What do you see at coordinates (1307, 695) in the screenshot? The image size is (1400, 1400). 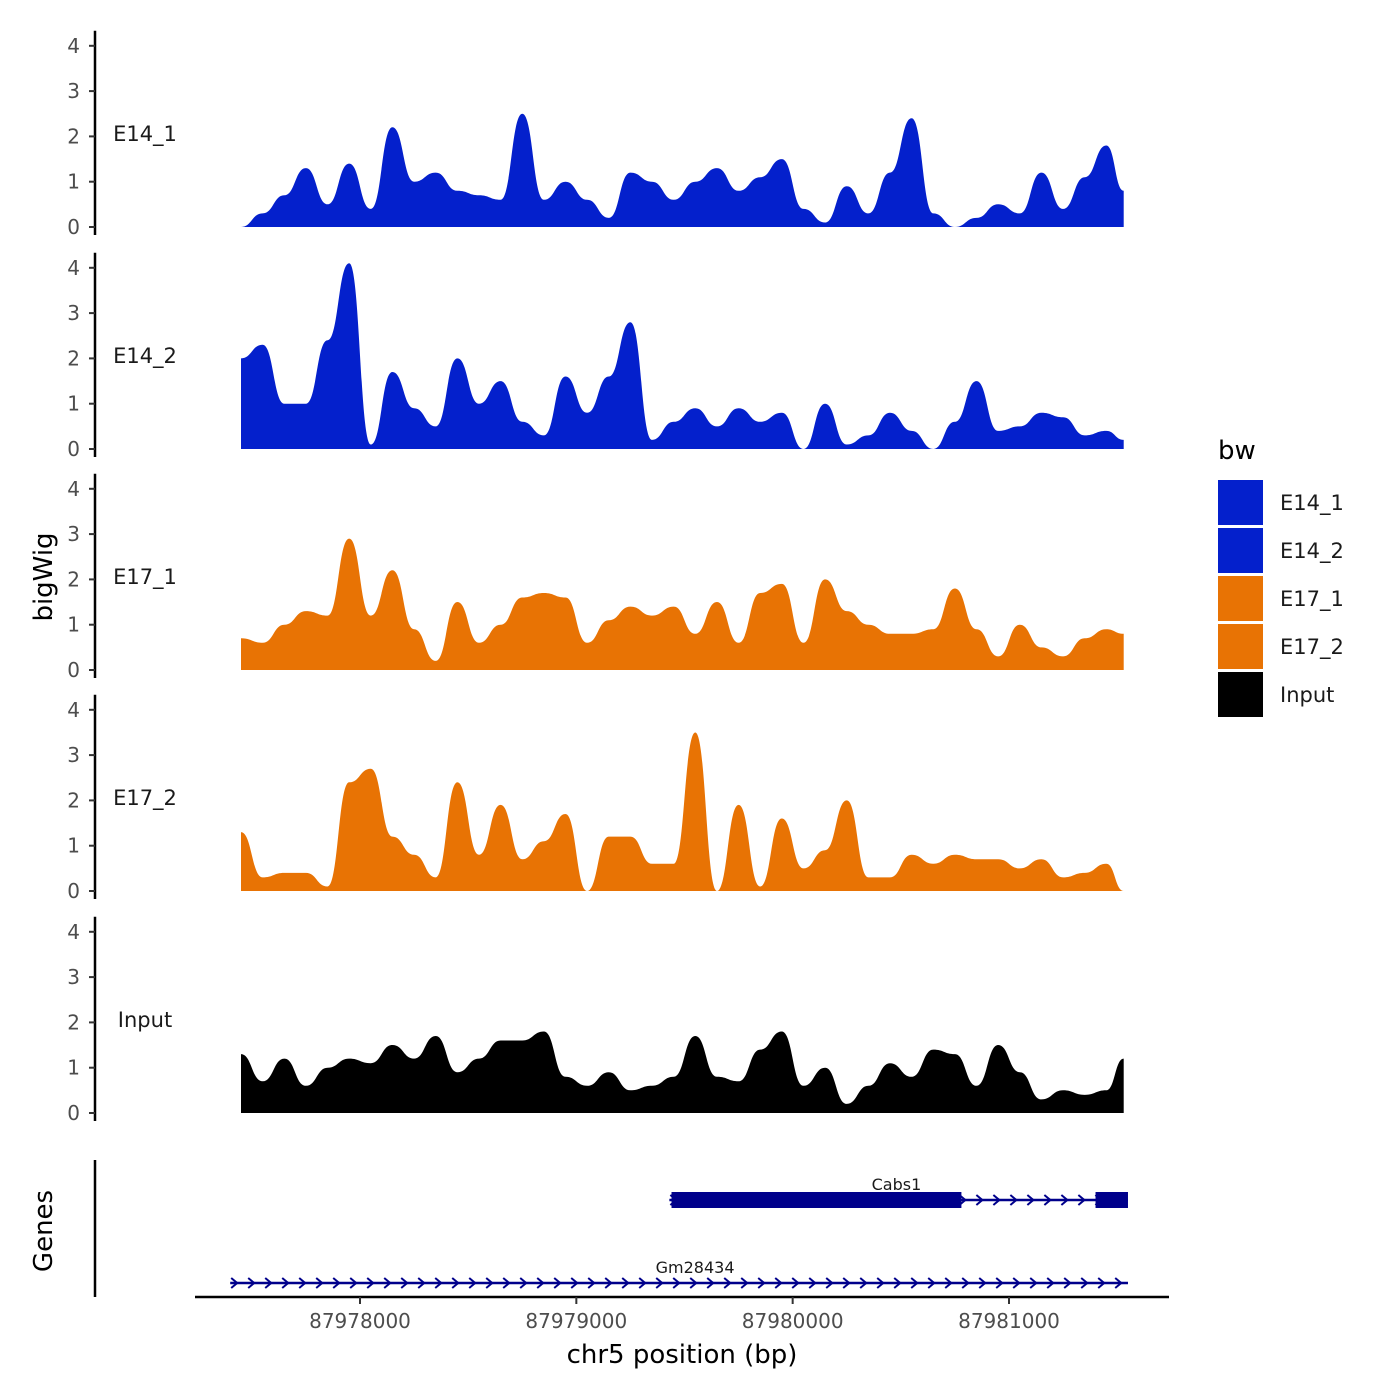 I see `legend-label: Input` at bounding box center [1307, 695].